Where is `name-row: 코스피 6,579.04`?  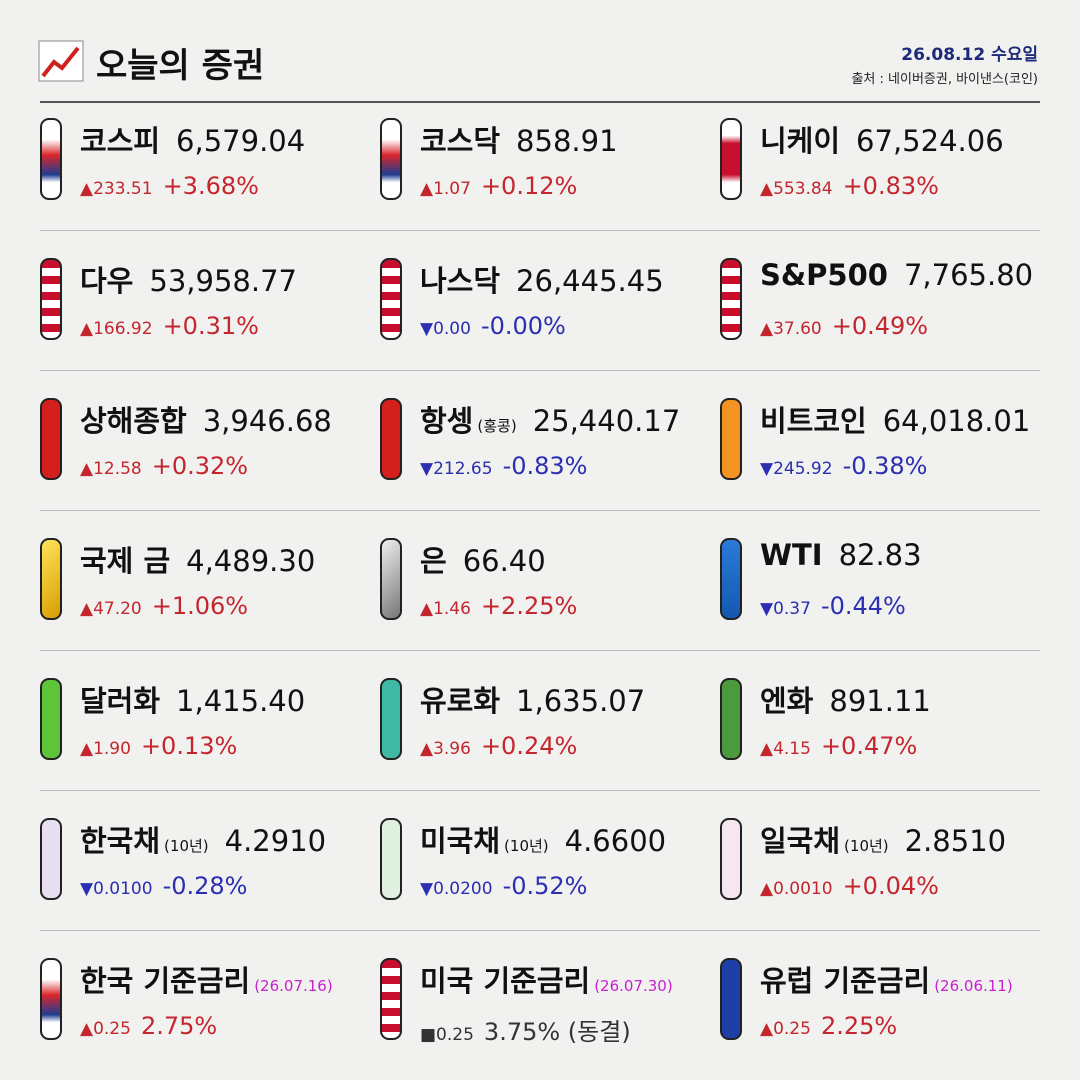
name-row: 코스피 6,579.04 is located at coordinates (192, 139).